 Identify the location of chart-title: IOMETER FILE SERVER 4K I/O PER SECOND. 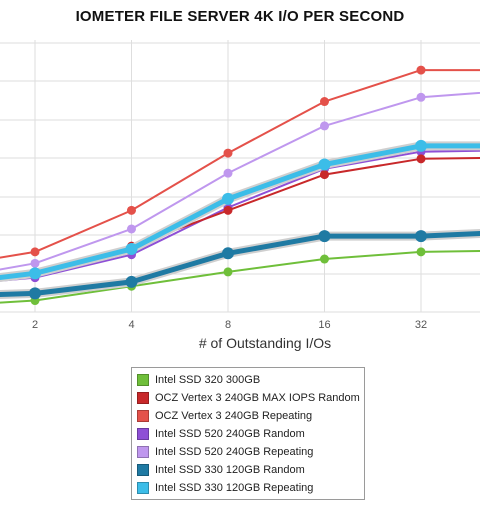
(240, 16).